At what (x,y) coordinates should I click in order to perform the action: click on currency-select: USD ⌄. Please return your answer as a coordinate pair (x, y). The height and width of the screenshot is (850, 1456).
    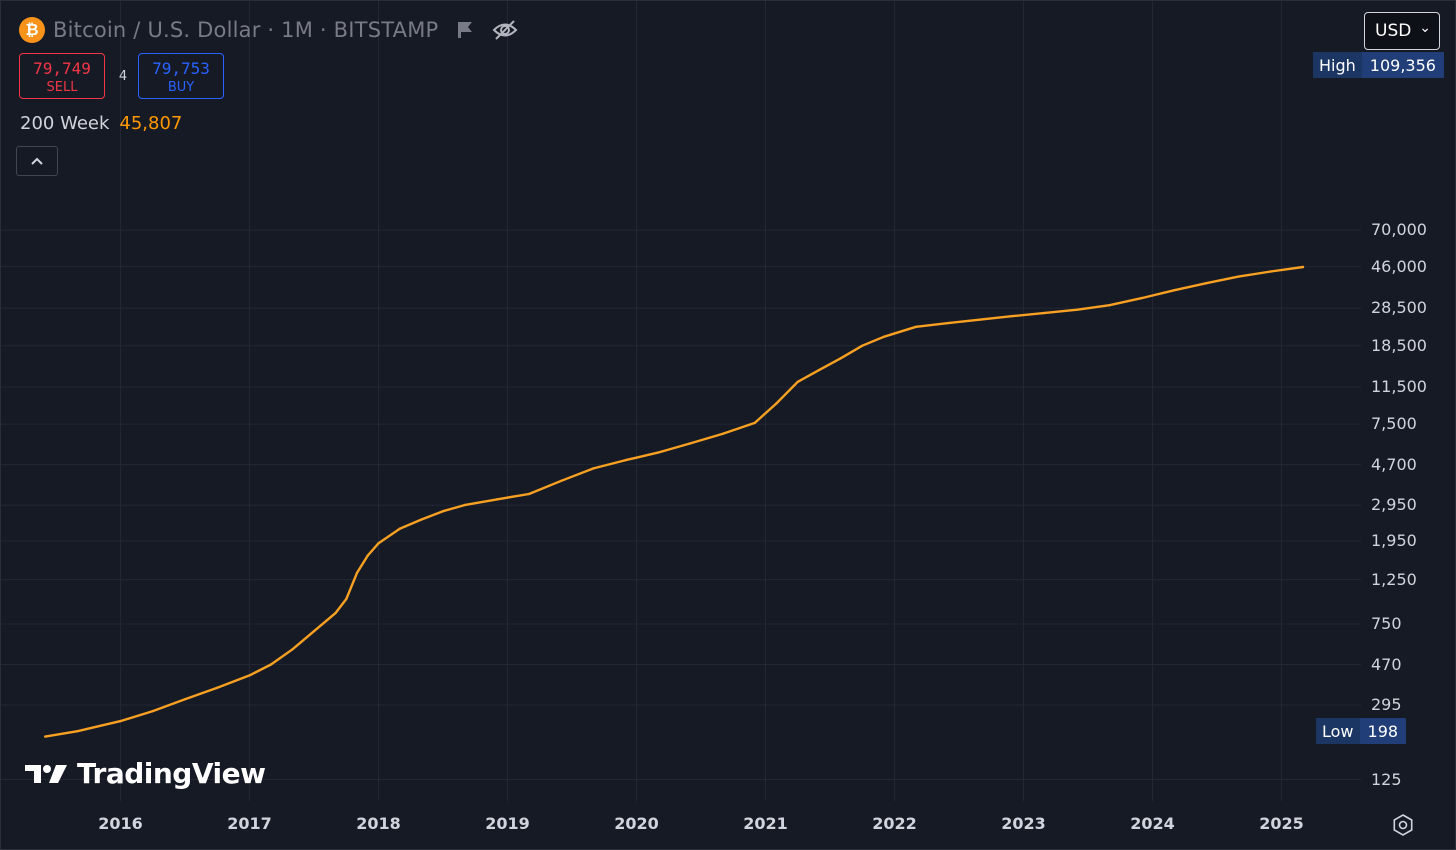
    Looking at the image, I should click on (1402, 31).